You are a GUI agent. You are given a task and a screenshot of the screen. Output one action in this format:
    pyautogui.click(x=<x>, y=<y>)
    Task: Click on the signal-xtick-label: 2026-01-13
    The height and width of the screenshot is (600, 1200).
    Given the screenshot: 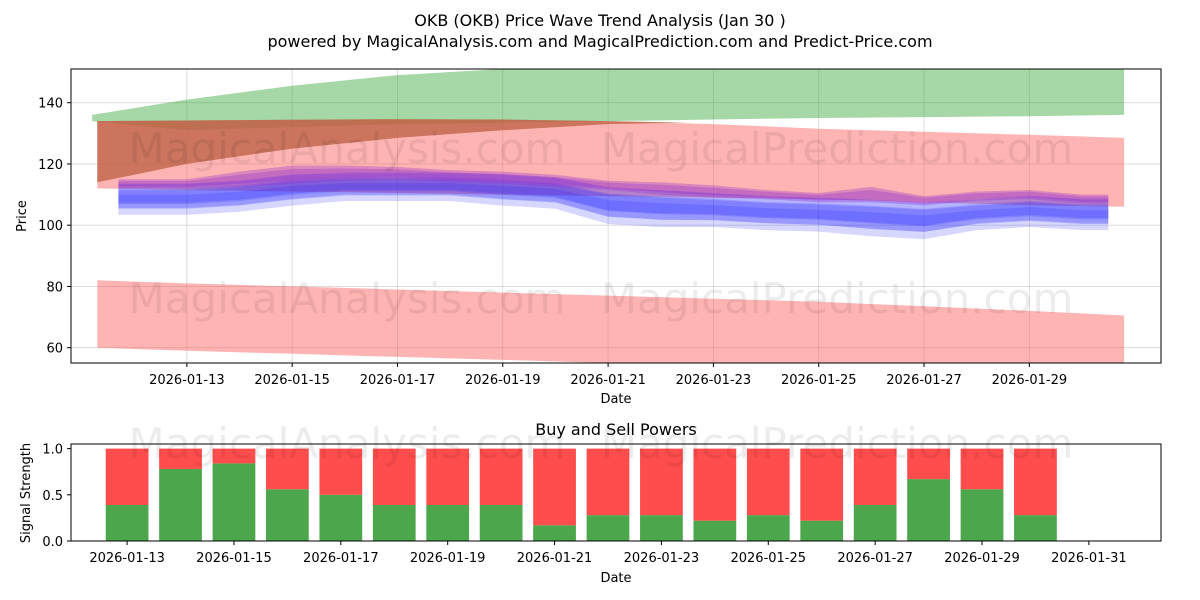 What is the action you would take?
    pyautogui.click(x=127, y=558)
    